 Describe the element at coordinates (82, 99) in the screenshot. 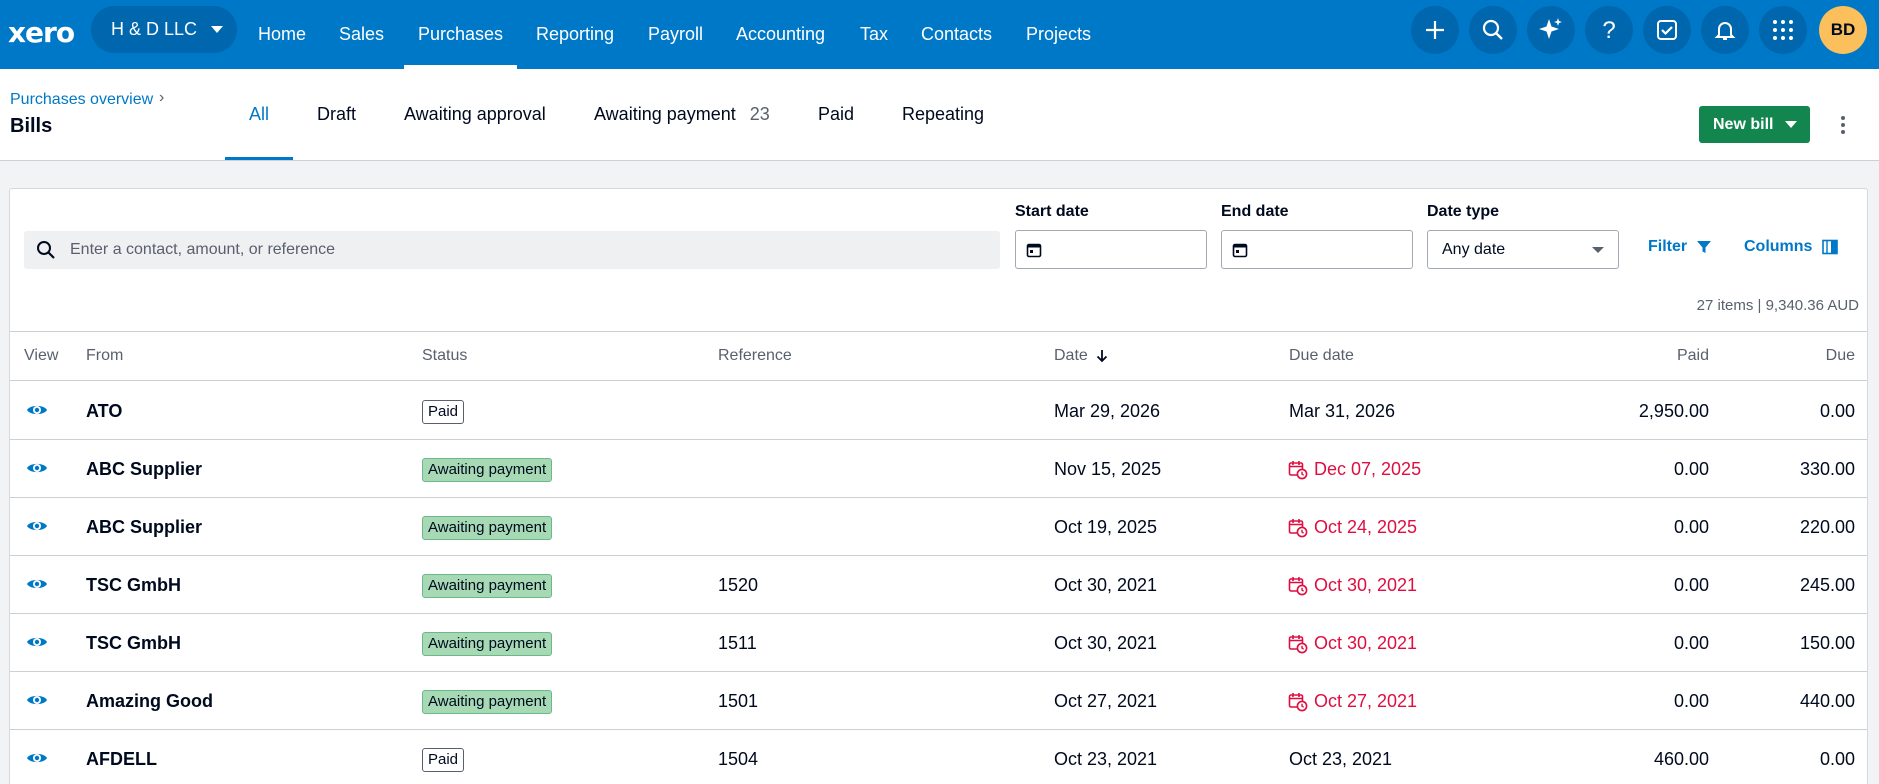

I see `breadcrumb-purchases-overview: Purchases overview` at that location.